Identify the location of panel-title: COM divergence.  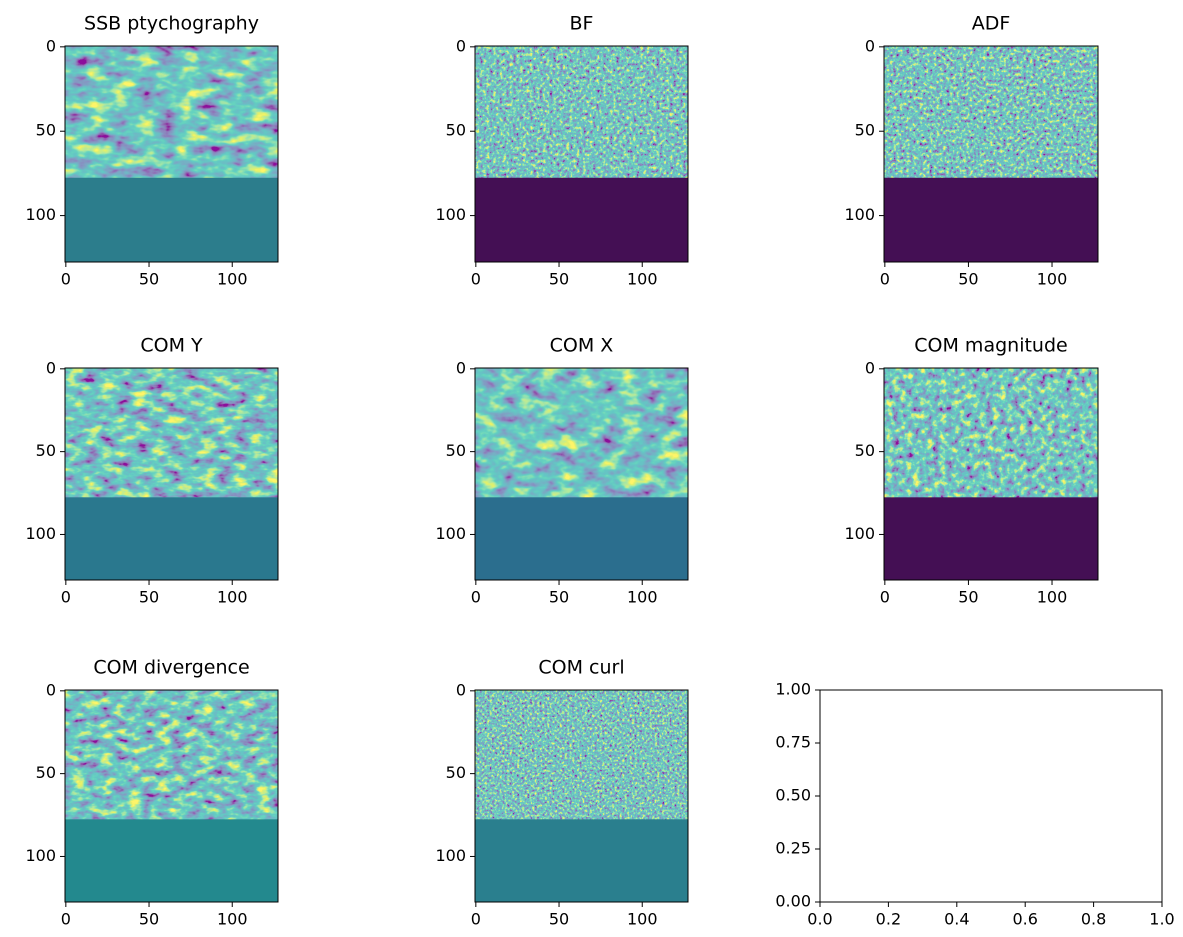
(171, 668).